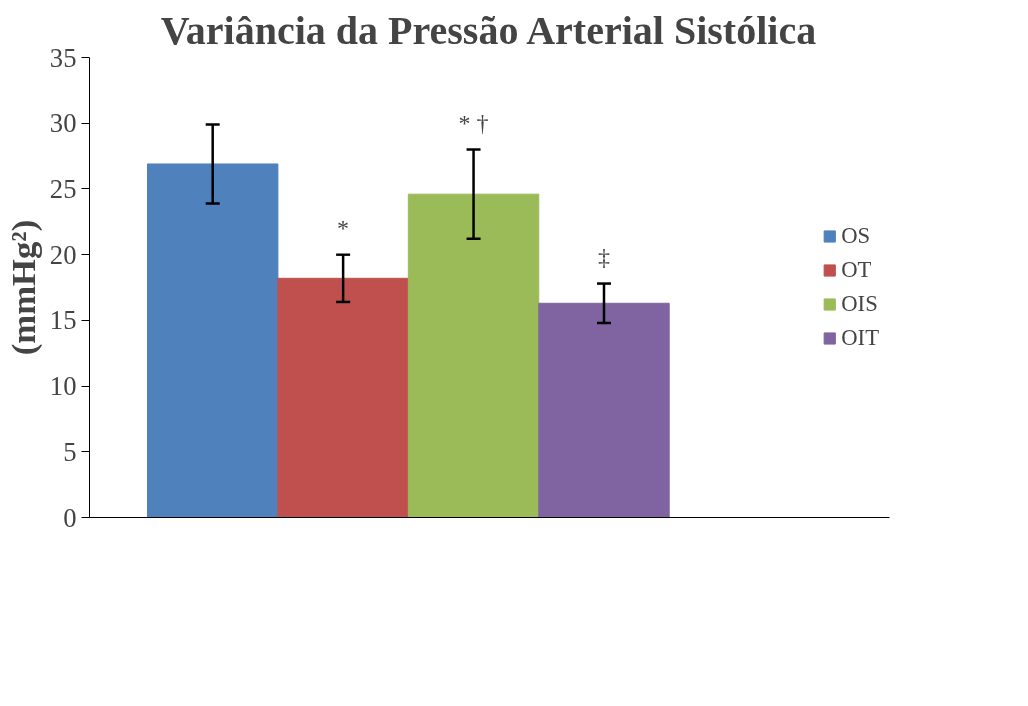 The height and width of the screenshot is (706, 1028). I want to click on y-tick-label: 35, so click(63, 57).